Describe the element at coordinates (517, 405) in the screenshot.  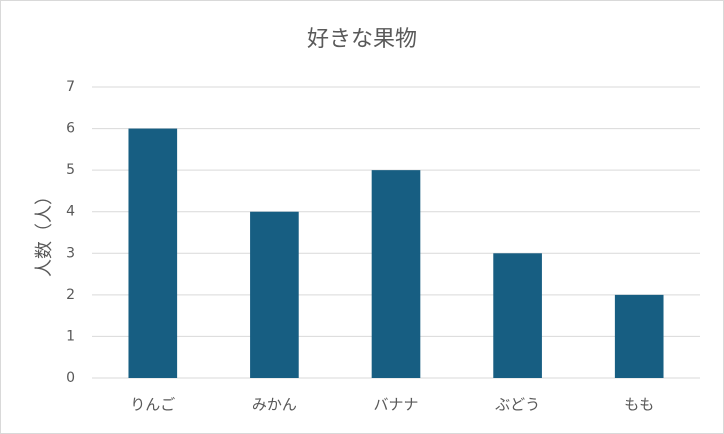
I see `x-tick-label: ぶどう` at that location.